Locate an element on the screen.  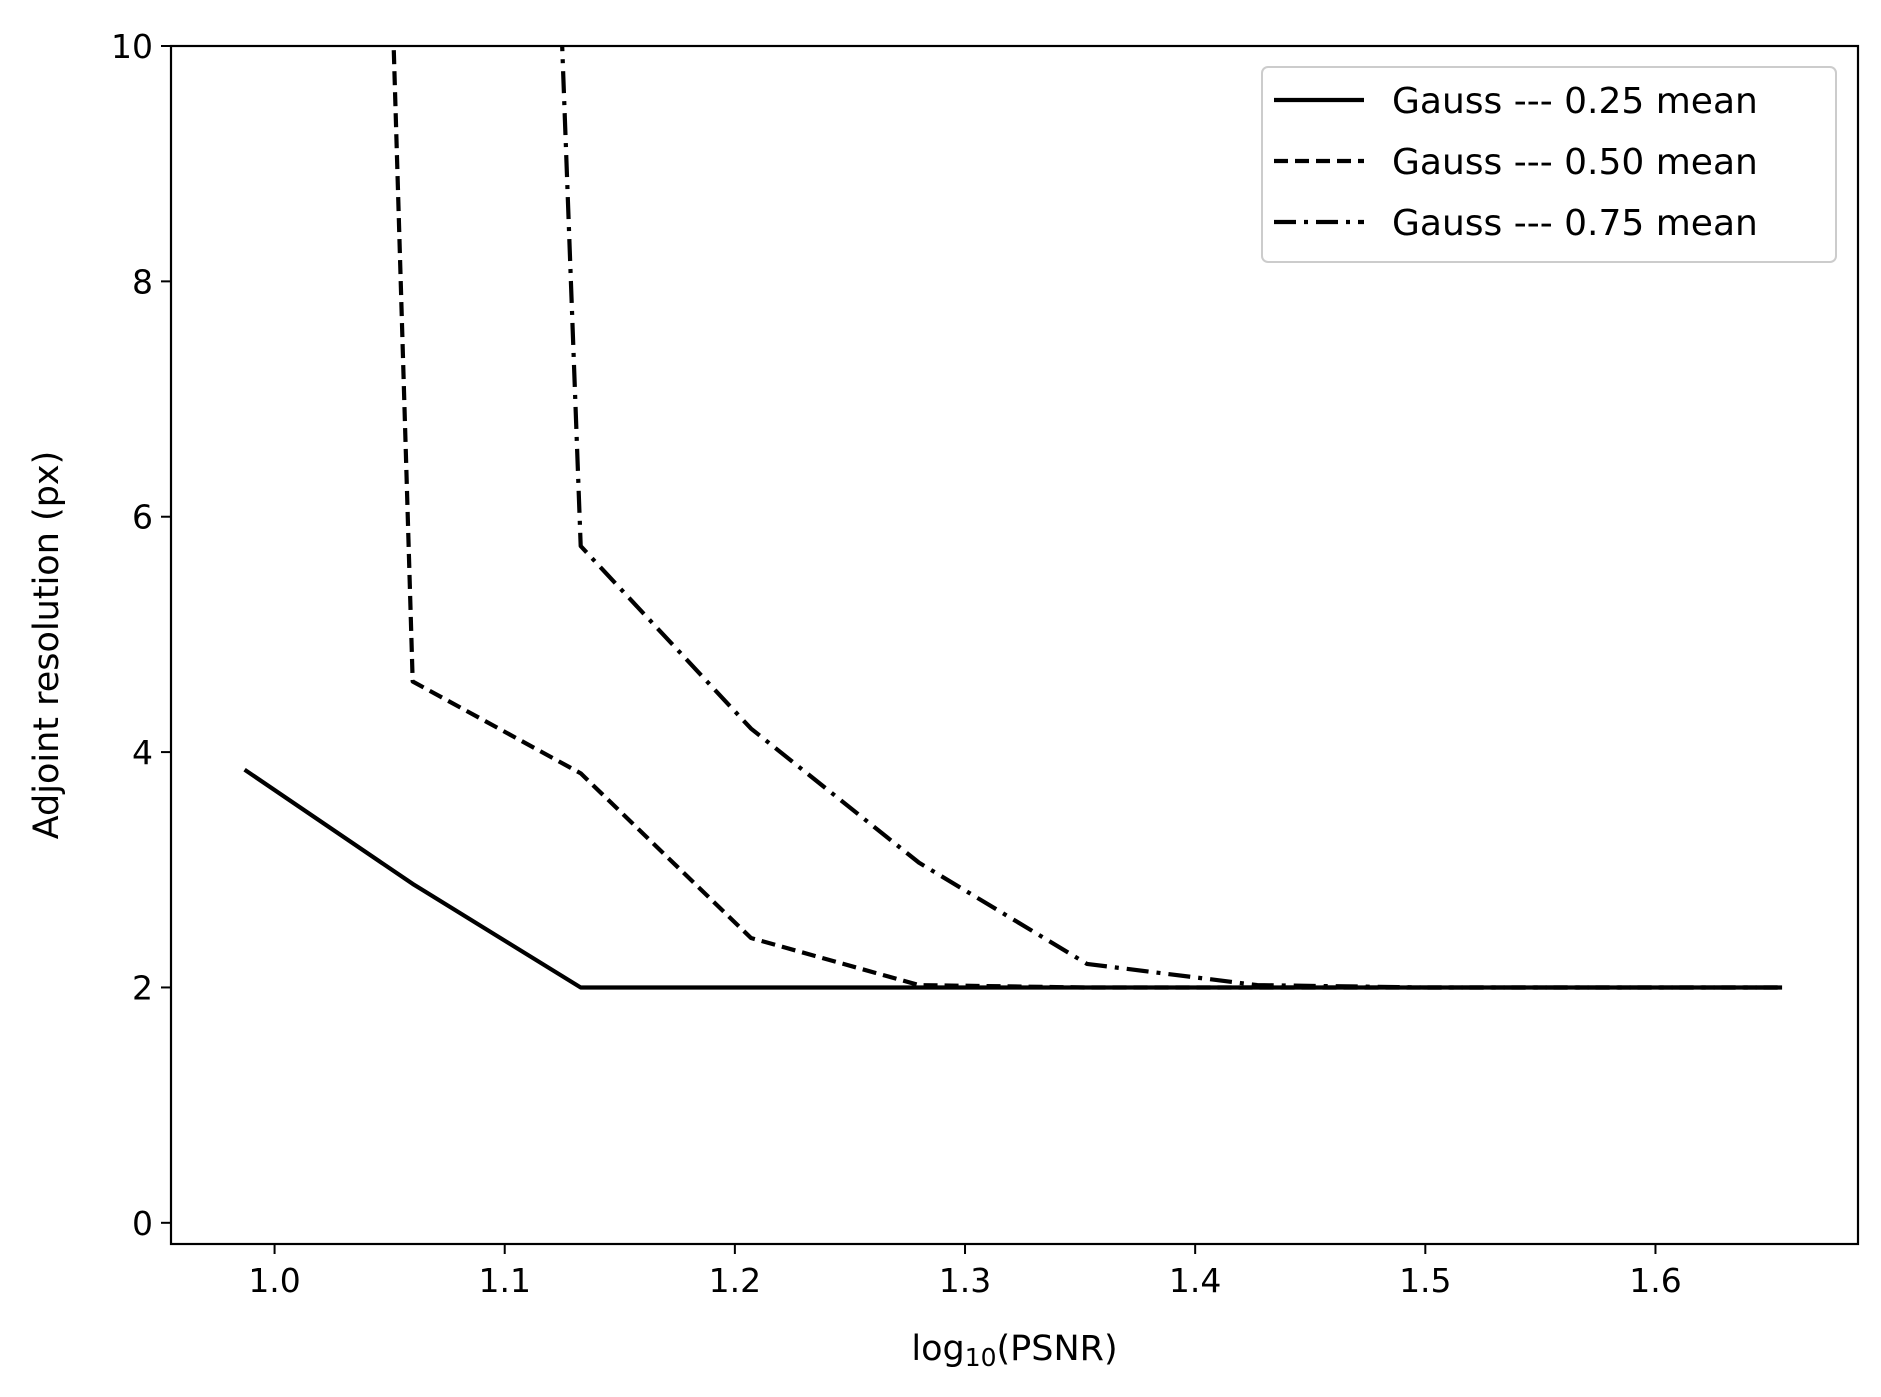
x-tick-label: 1.4 is located at coordinates (1195, 1280).